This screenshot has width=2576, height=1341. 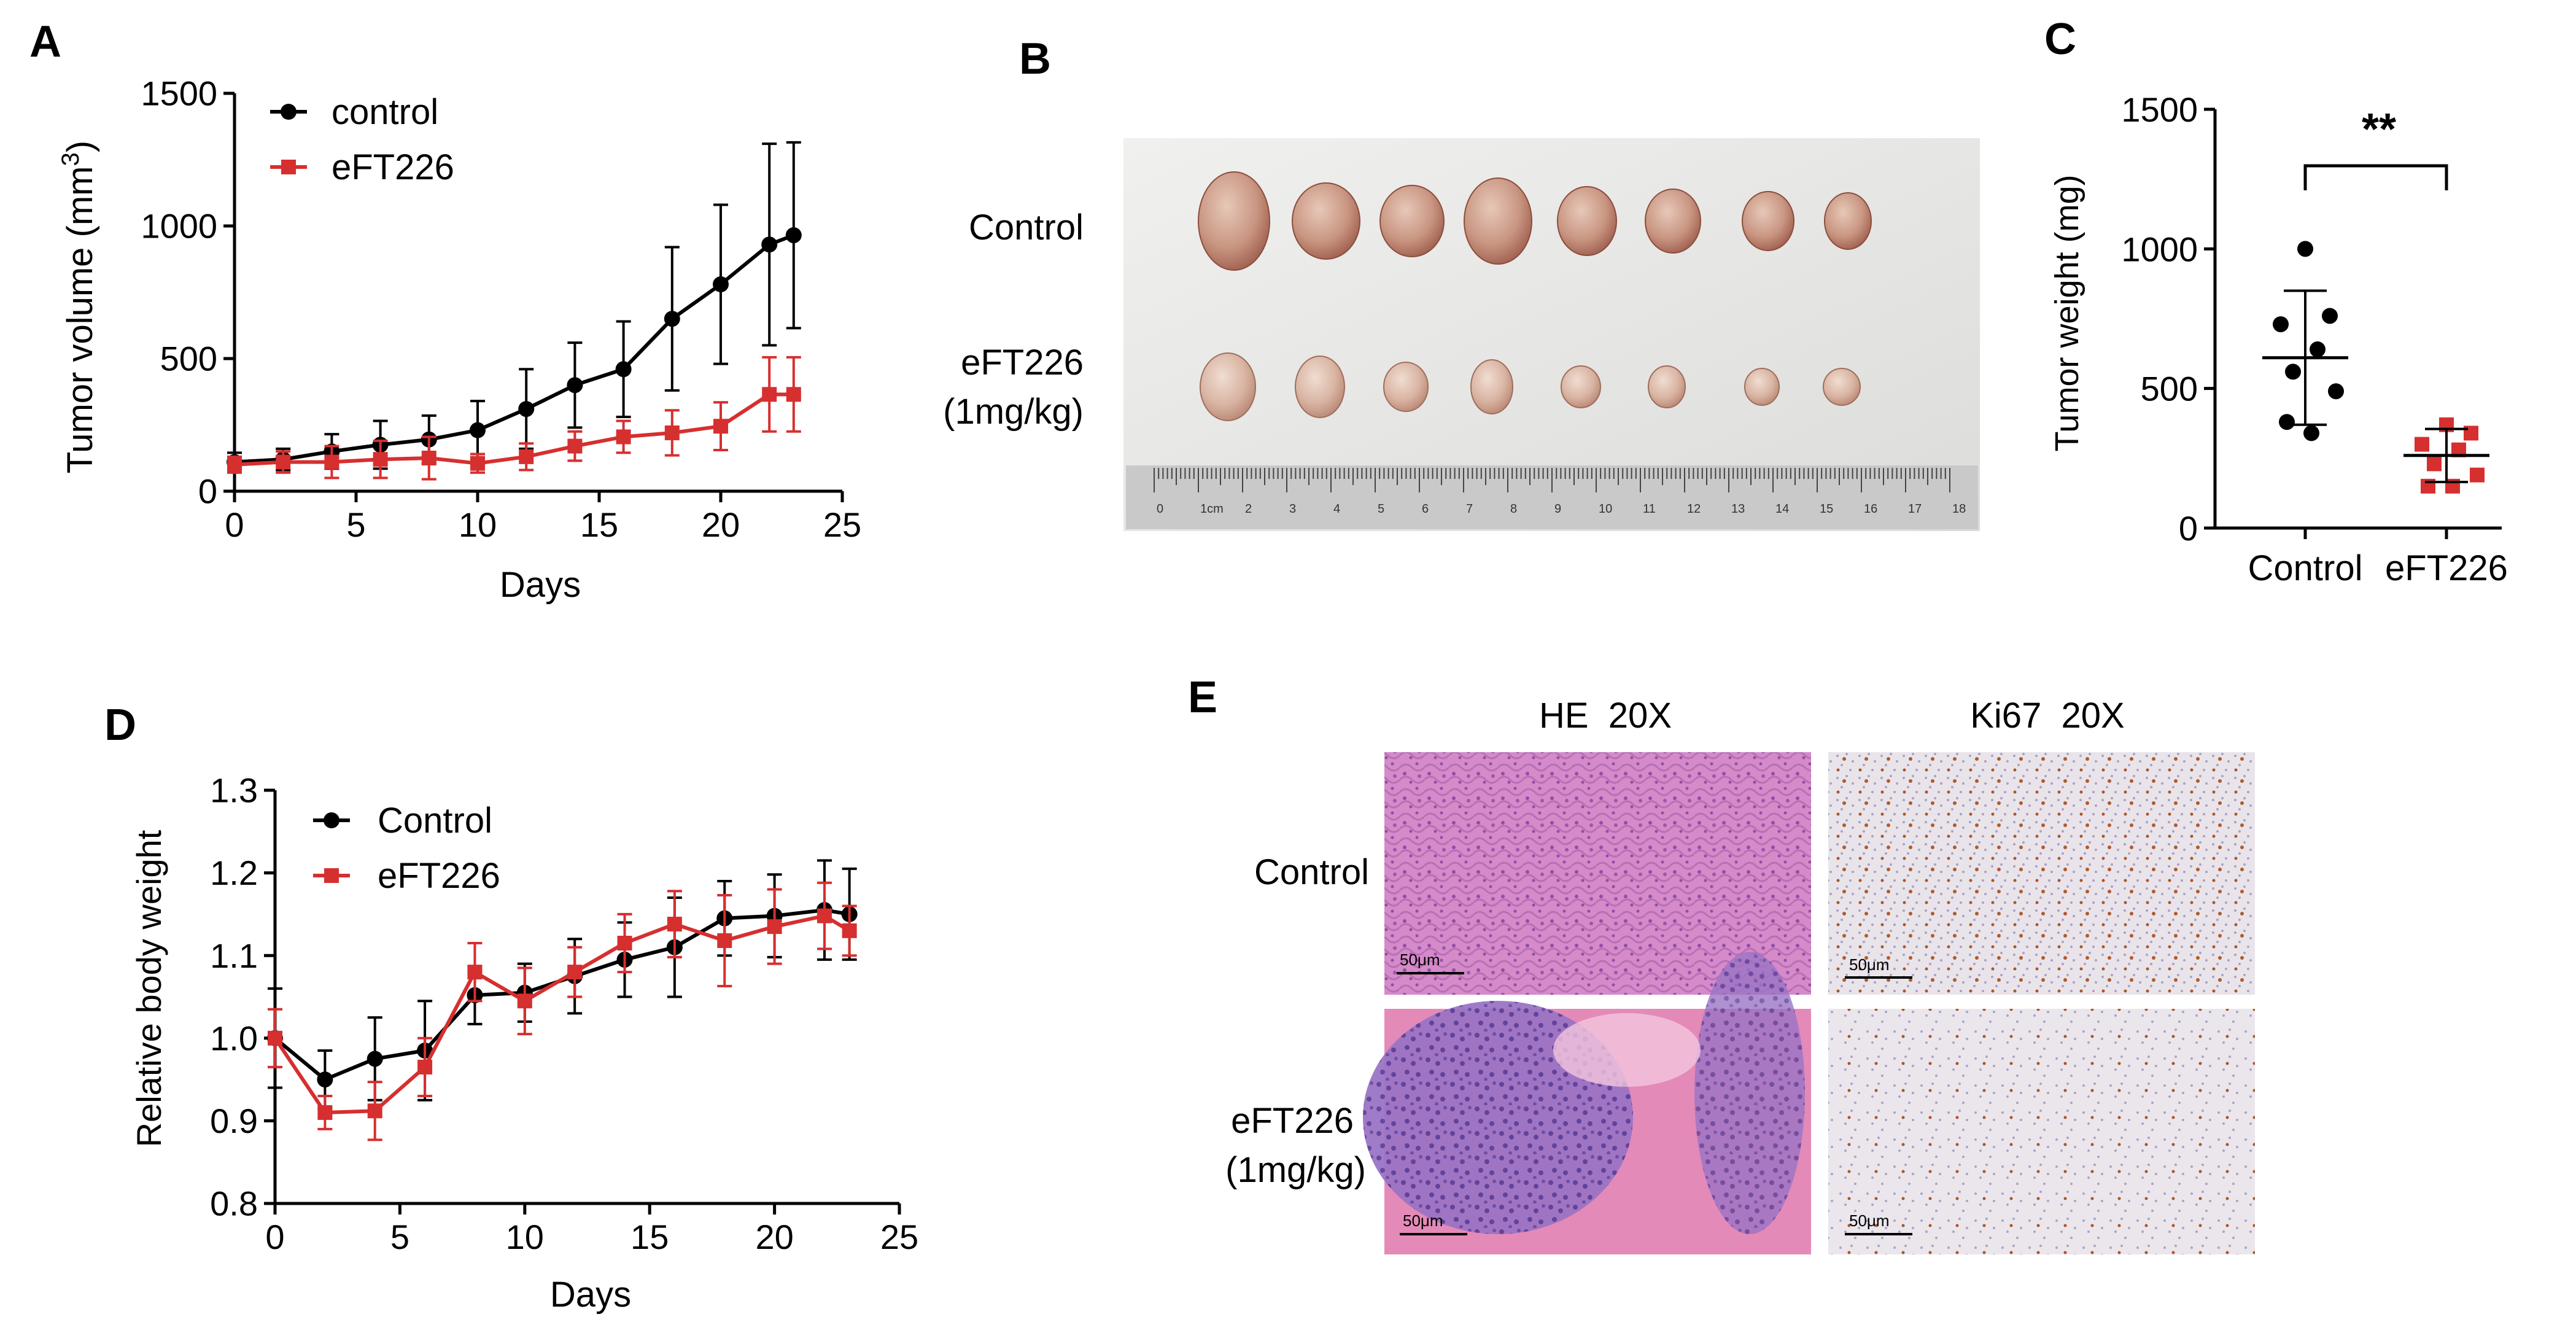 What do you see at coordinates (1420, 959) in the screenshot?
I see `scalebar-he-control: 50μm` at bounding box center [1420, 959].